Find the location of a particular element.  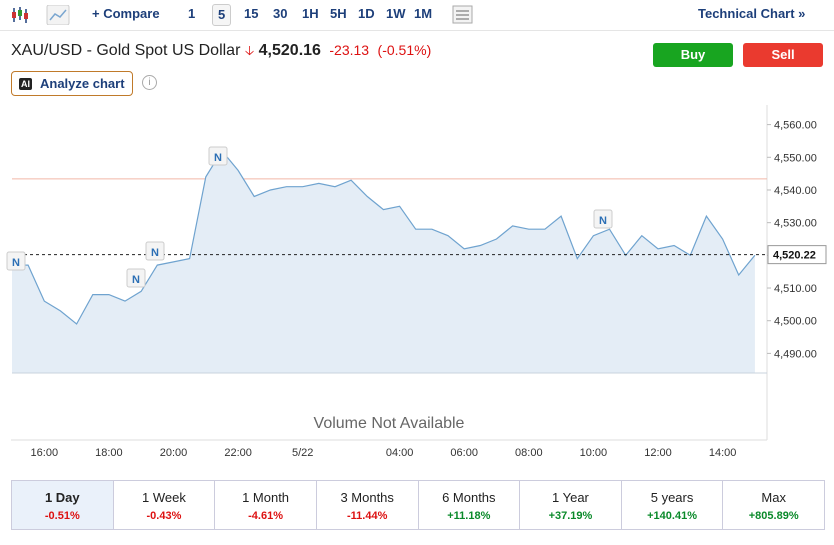

change-percent: (-0.51%) is located at coordinates (404, 50).